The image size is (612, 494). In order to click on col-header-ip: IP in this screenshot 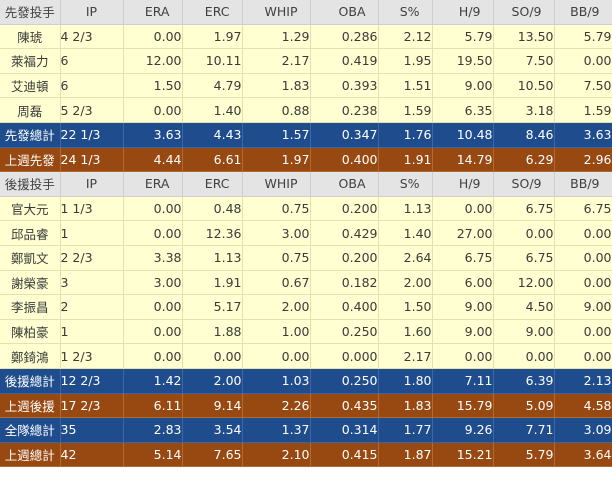, I will do `click(92, 184)`.